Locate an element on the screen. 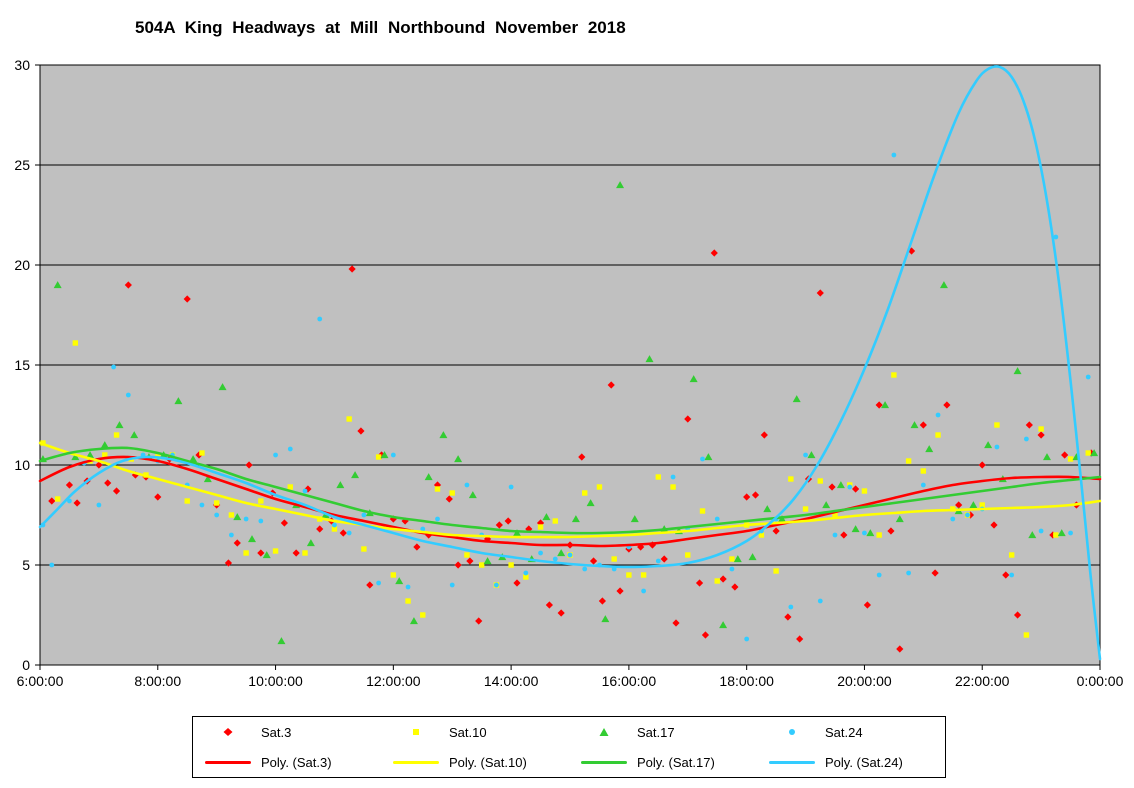 This screenshot has width=1134, height=788. y-tick-label: 5 is located at coordinates (26, 565).